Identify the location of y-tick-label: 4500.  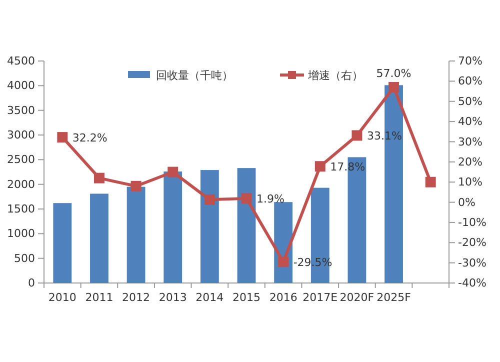
(21, 61).